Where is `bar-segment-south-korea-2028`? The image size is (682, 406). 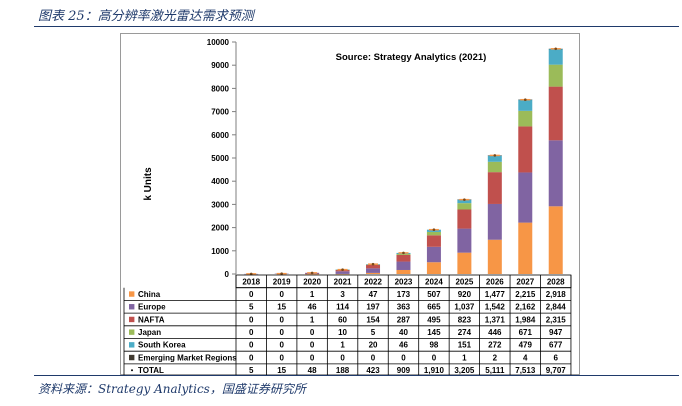
bar-segment-south-korea-2028 is located at coordinates (555, 56).